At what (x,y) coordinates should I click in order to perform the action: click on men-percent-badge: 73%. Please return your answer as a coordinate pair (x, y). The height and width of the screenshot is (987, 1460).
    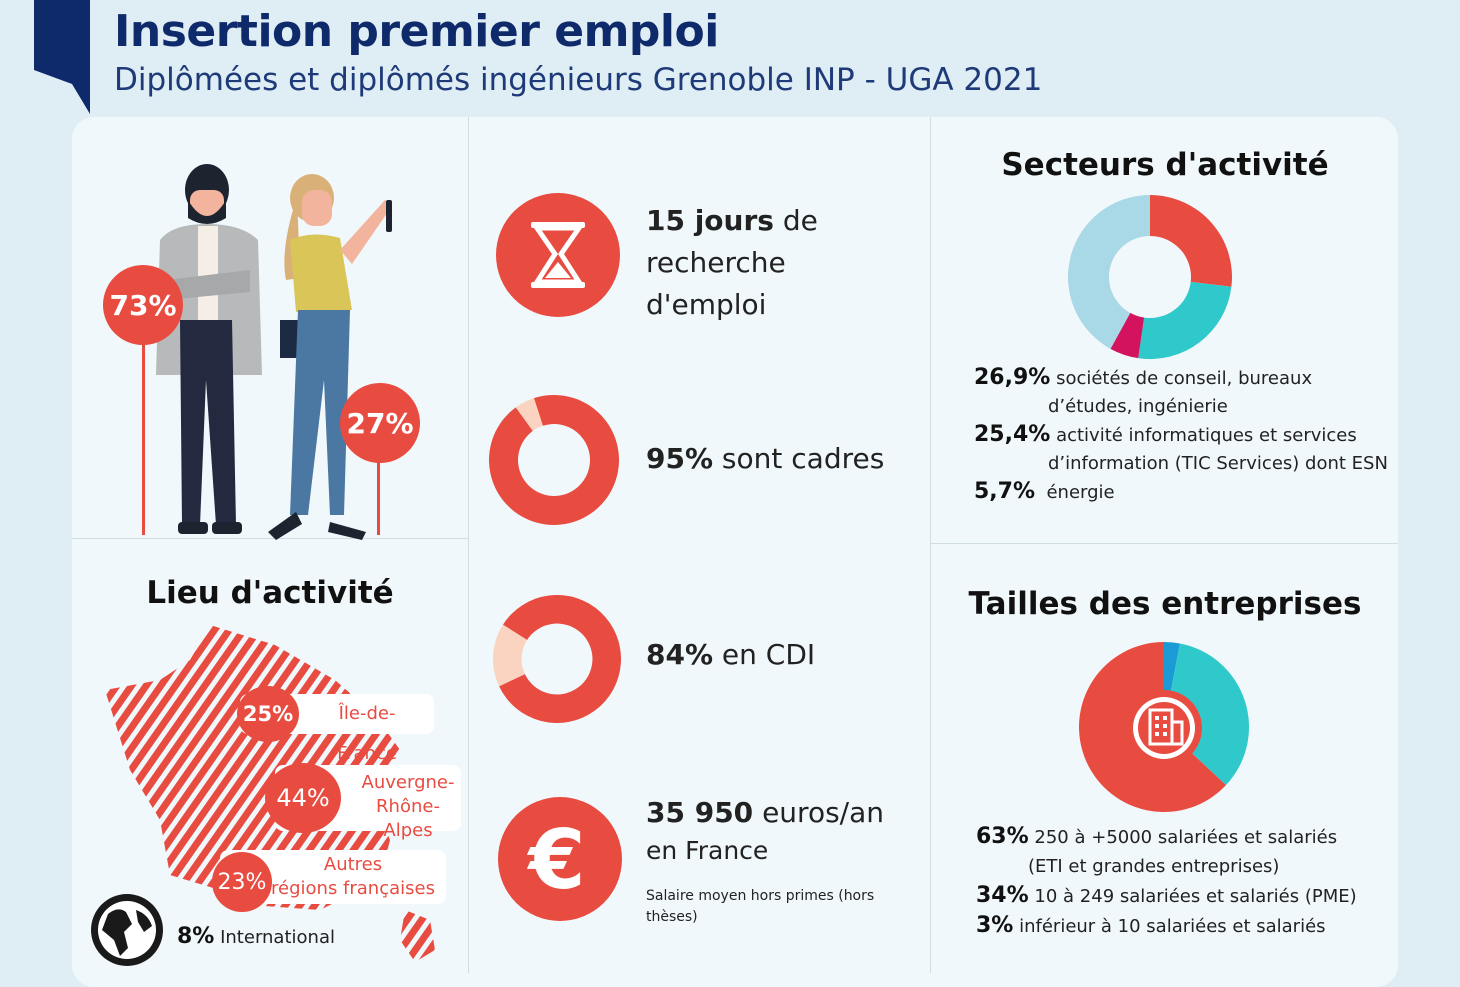
    Looking at the image, I should click on (143, 305).